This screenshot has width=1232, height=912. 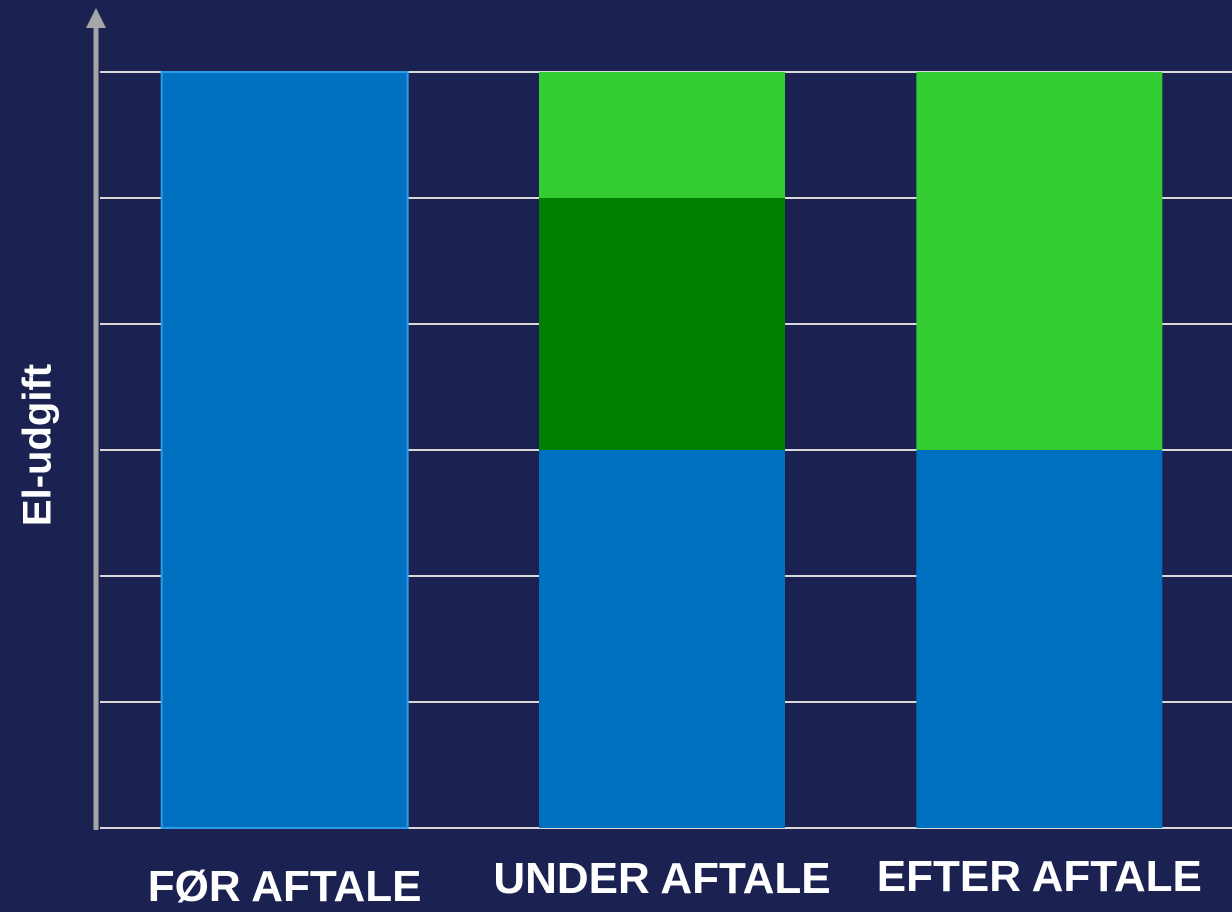 I want to click on y-axis-arrow-icon, so click(x=96, y=18).